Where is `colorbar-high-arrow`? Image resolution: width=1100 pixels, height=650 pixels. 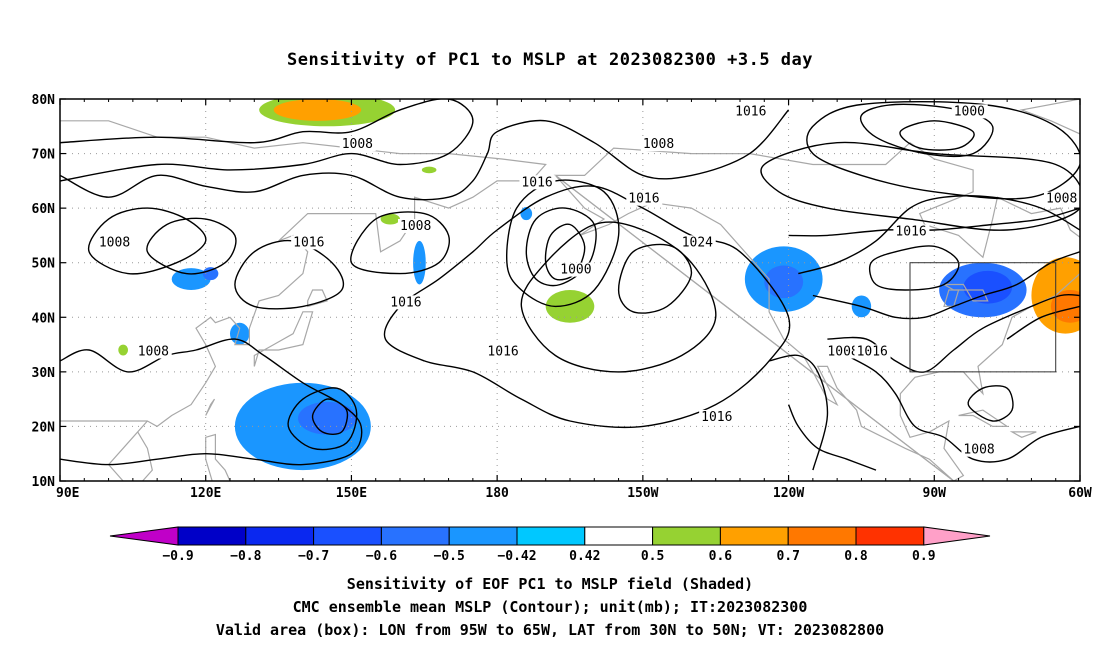 colorbar-high-arrow is located at coordinates (957, 536).